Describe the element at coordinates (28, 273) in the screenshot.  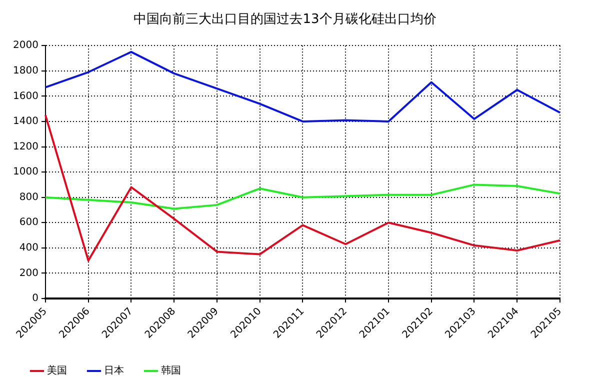
I see `y-tick-label: 200` at that location.